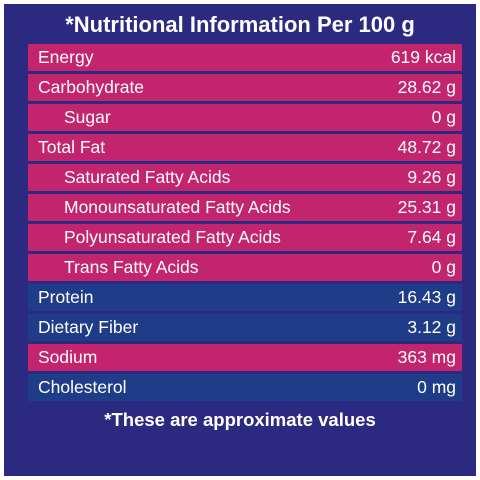 The width and height of the screenshot is (480, 480). What do you see at coordinates (177, 207) in the screenshot?
I see `row-label: Monounsaturated Fatty Acids` at bounding box center [177, 207].